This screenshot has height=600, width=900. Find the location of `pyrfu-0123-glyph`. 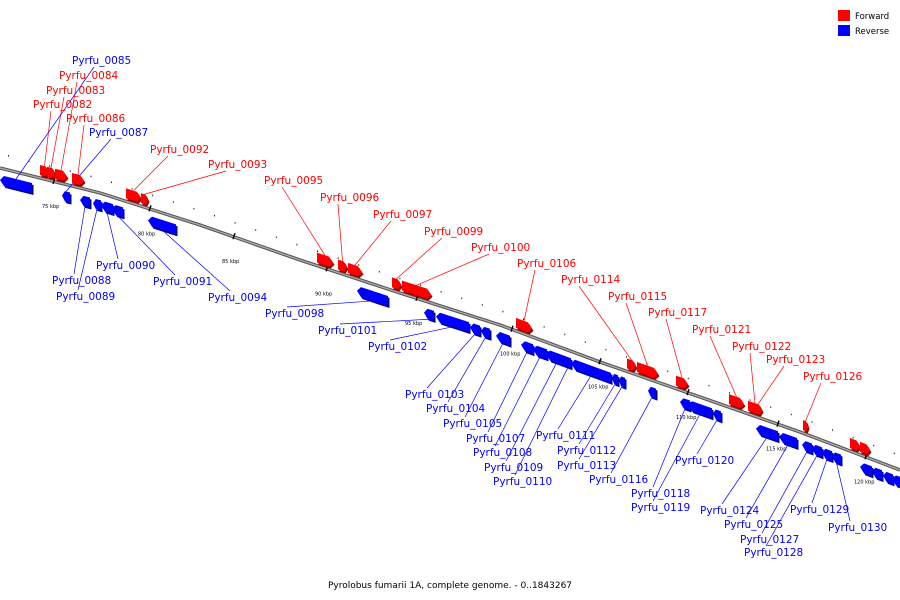

pyrfu-0123-glyph is located at coordinates (758, 408).